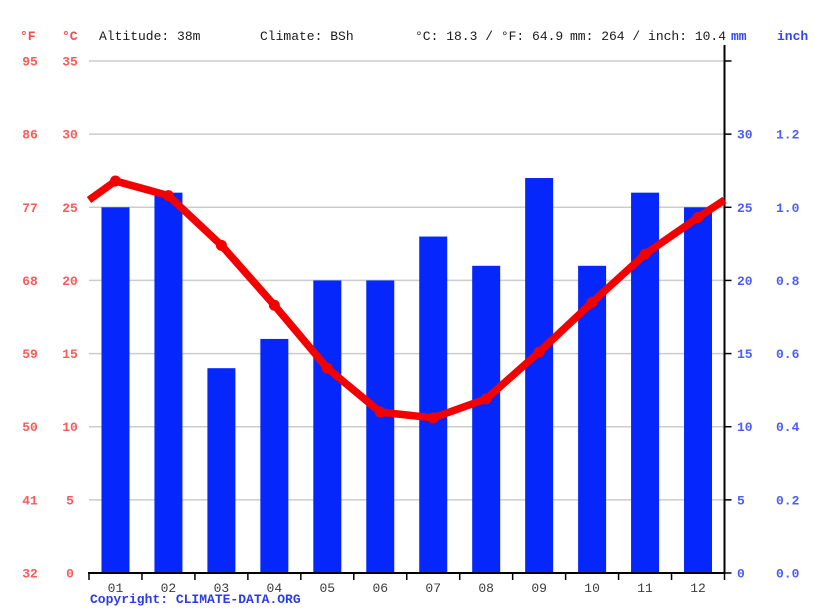 This screenshot has width=815, height=611. What do you see at coordinates (70, 281) in the screenshot?
I see `left-axis-c-label: 20` at bounding box center [70, 281].